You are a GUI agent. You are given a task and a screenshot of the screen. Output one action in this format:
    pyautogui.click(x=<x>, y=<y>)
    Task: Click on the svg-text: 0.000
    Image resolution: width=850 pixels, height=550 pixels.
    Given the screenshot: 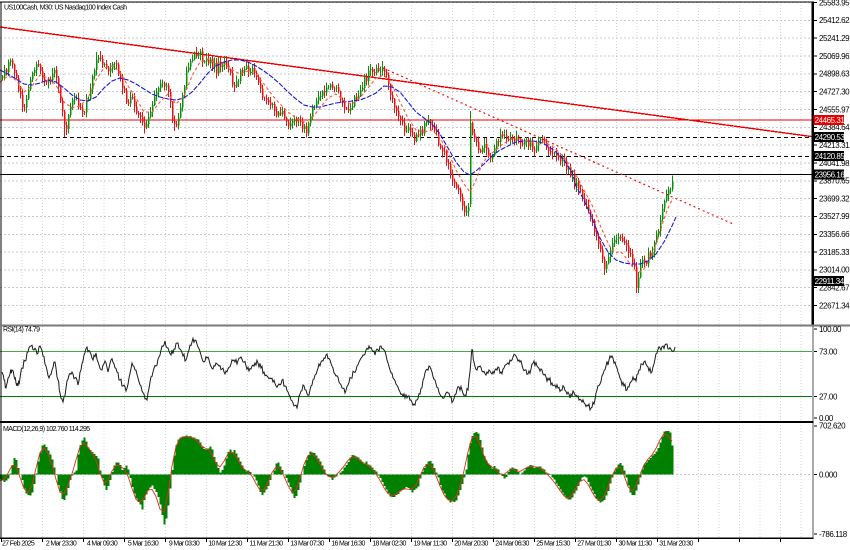 What is the action you would take?
    pyautogui.click(x=828, y=474)
    